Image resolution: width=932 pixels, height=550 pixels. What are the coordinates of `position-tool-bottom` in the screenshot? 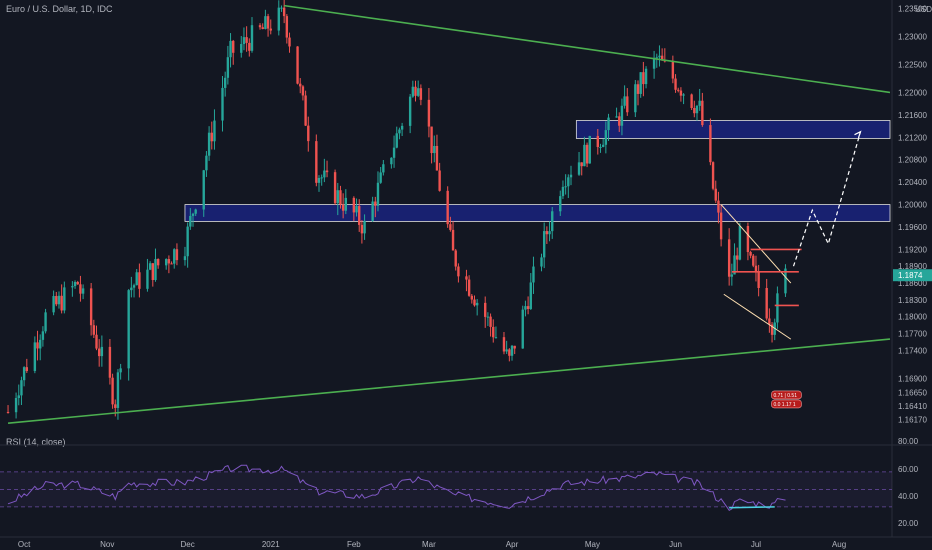 It's located at (786, 404).